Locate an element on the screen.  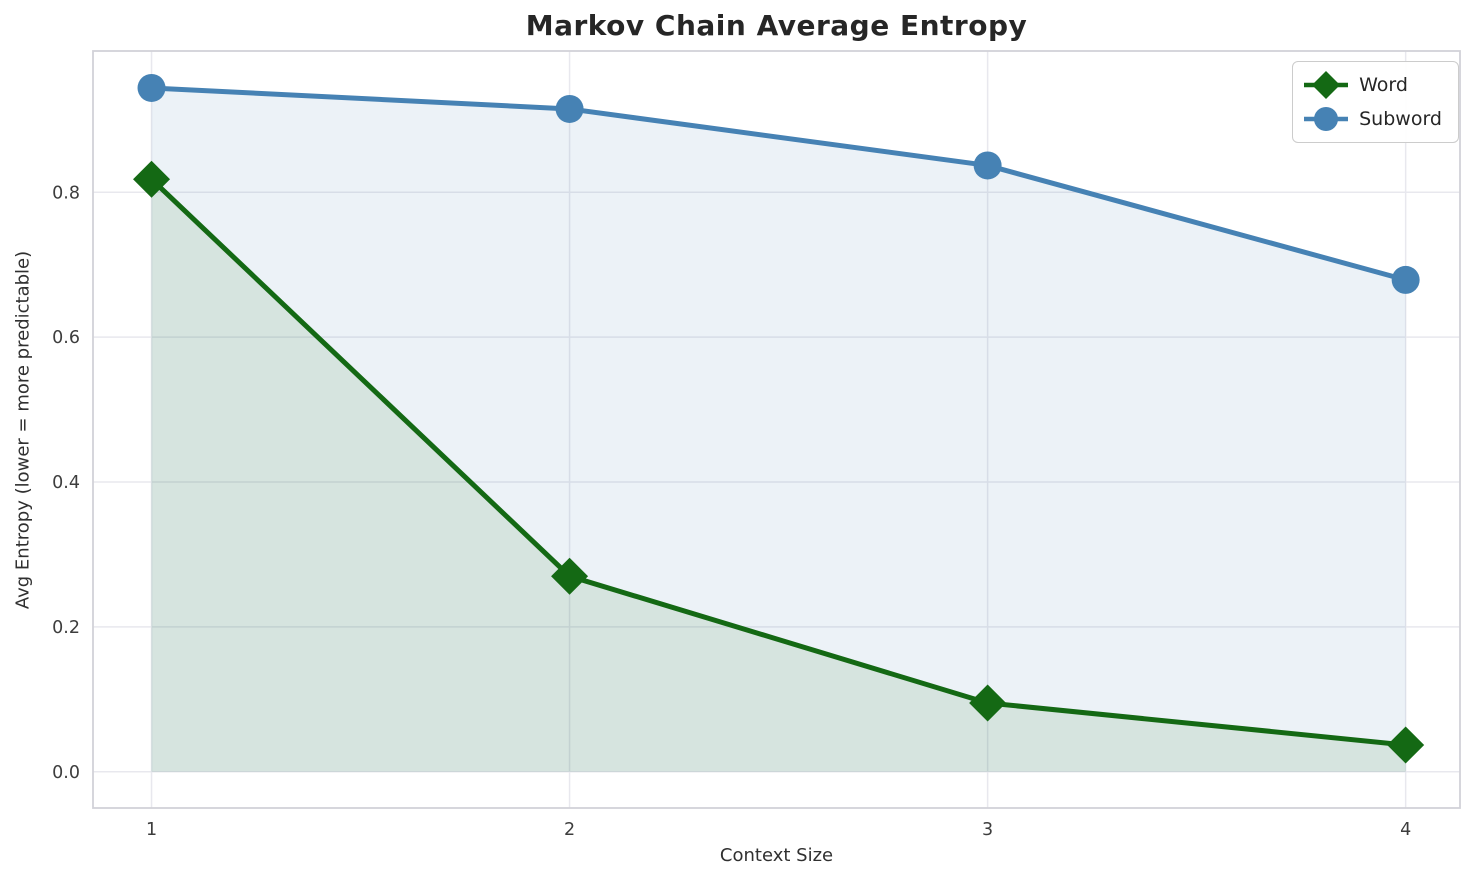
x-tick-label: 1 is located at coordinates (151, 830).